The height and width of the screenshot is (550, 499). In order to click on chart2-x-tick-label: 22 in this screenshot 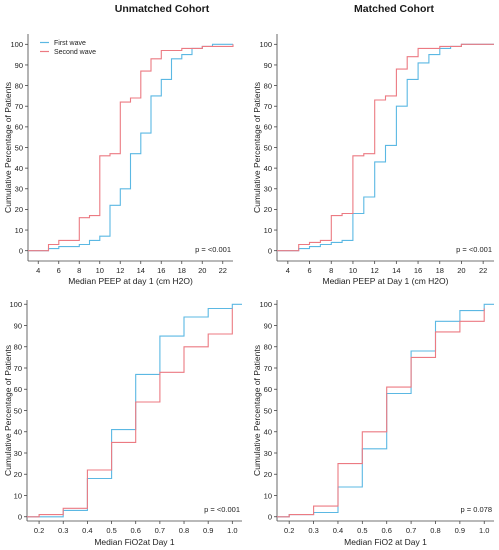, I will do `click(483, 270)`.